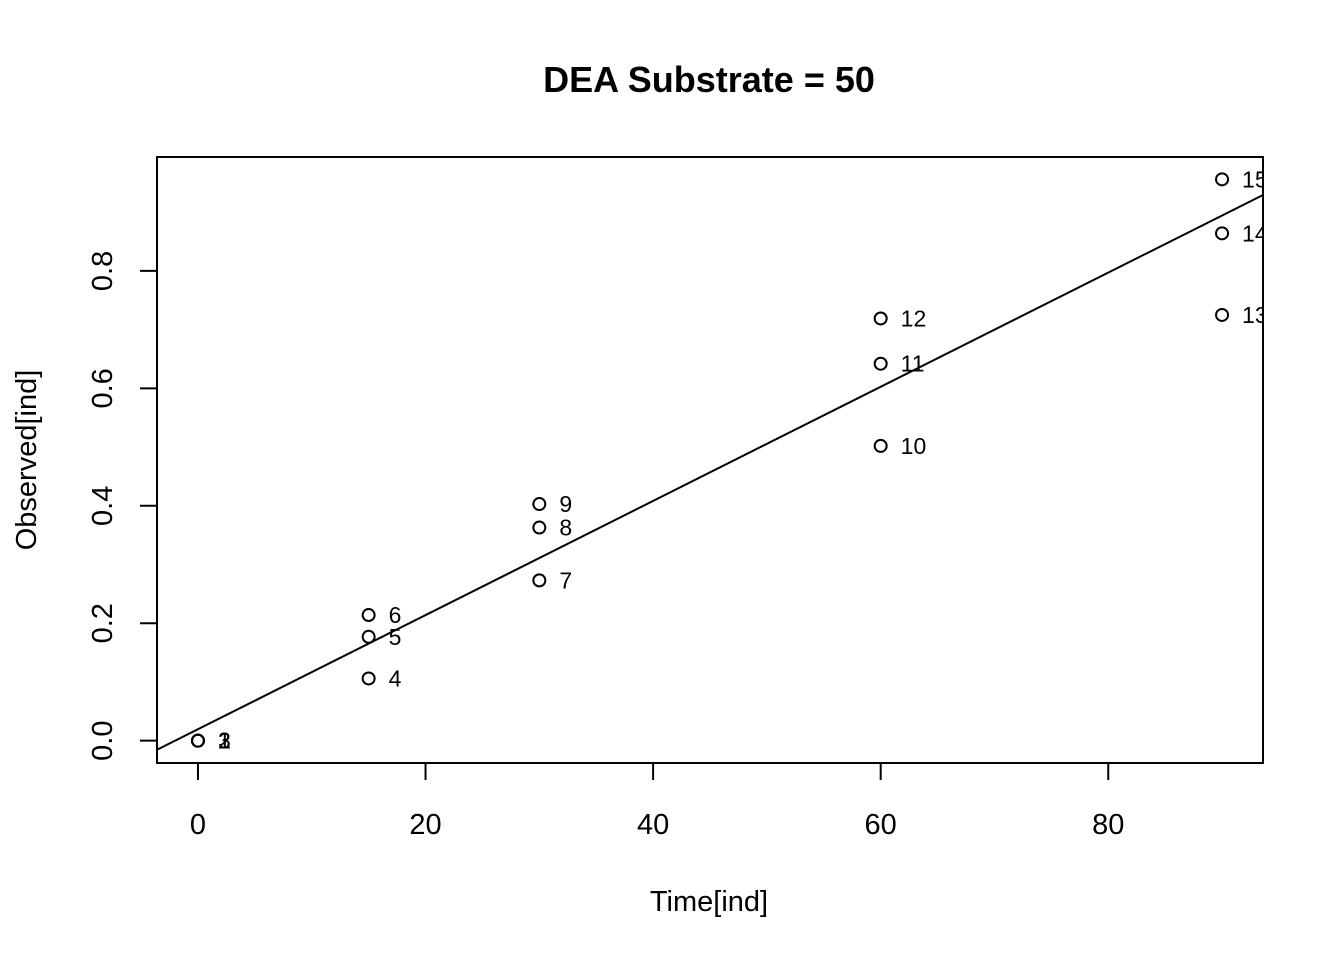  Describe the element at coordinates (913, 364) in the screenshot. I see `point-label-11: 11` at that location.